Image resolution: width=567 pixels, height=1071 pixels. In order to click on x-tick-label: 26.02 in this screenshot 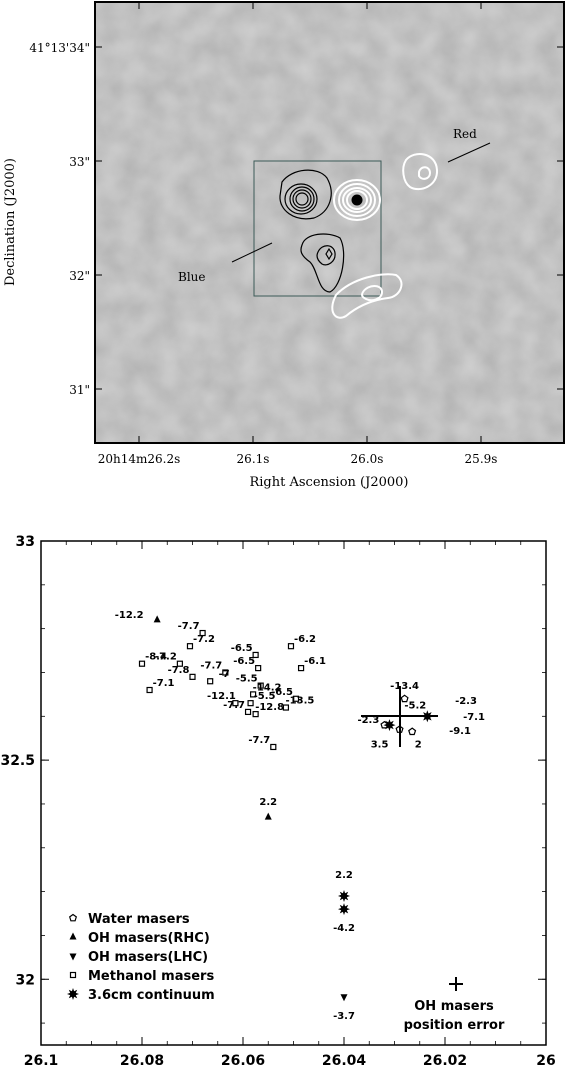, I will do `click(445, 1061)`.